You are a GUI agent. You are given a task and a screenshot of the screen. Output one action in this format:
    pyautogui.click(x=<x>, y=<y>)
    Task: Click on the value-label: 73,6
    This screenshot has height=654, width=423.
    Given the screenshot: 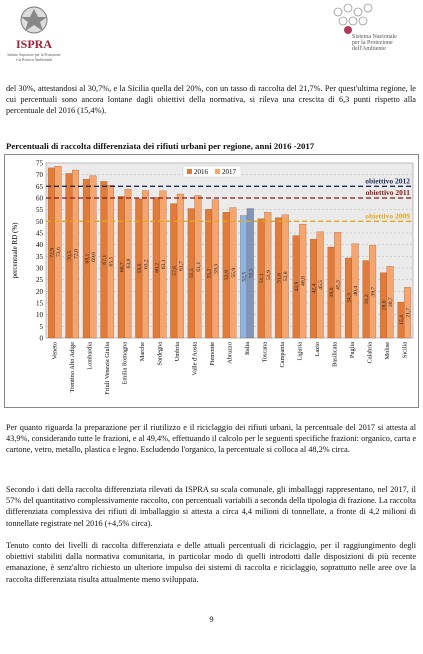 What is the action you would take?
    pyautogui.click(x=59, y=252)
    